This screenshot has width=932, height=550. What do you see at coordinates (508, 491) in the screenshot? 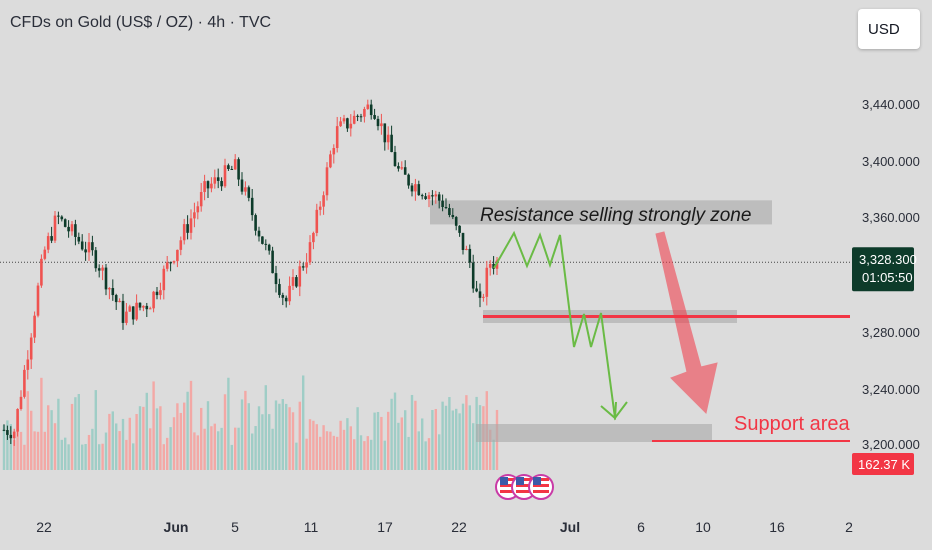
I see `flag-stripe` at bounding box center [508, 491].